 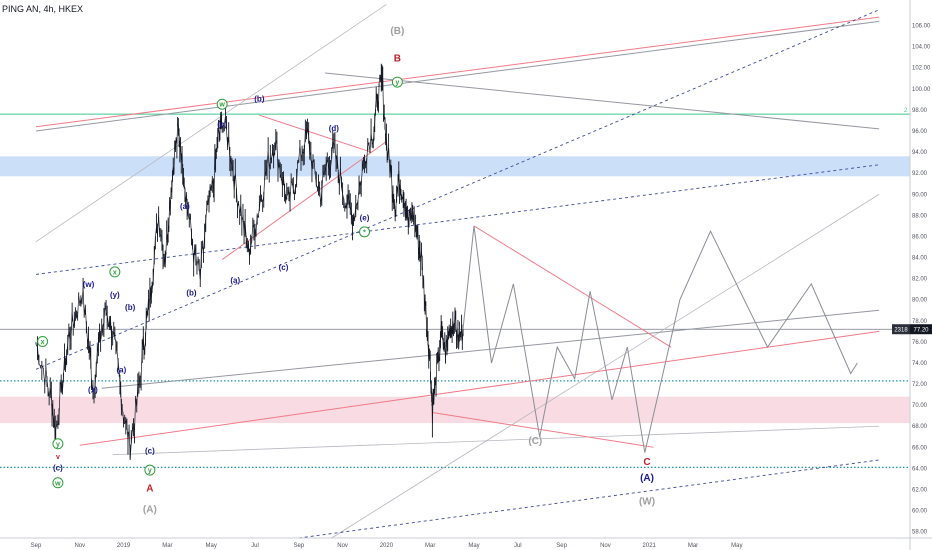 I want to click on wave-label: x, so click(x=115, y=272).